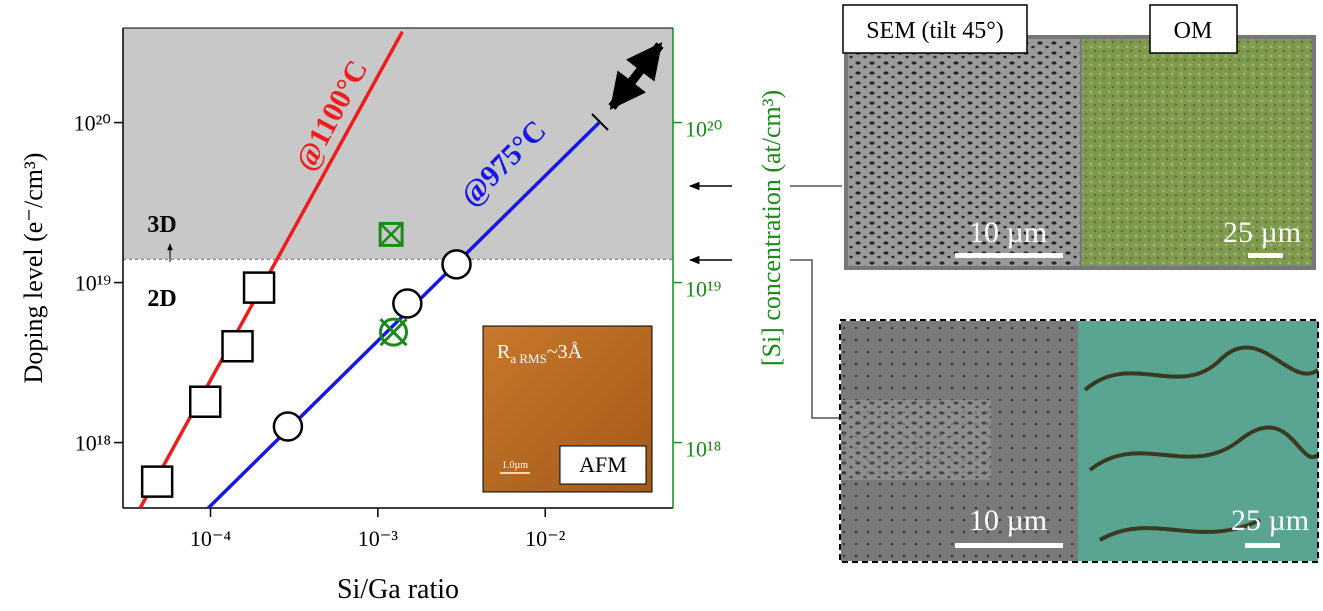 The height and width of the screenshot is (611, 1323). What do you see at coordinates (964, 152) in the screenshot?
I see `sem-image` at bounding box center [964, 152].